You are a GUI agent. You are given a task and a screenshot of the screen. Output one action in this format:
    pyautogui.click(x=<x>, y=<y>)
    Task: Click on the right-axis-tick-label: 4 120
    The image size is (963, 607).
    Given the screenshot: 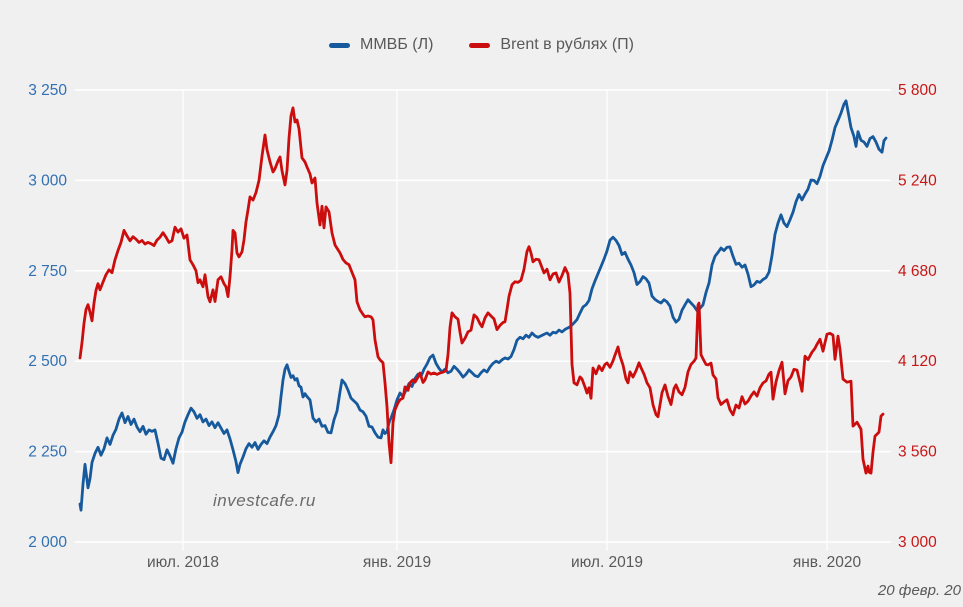 What is the action you would take?
    pyautogui.click(x=917, y=361)
    